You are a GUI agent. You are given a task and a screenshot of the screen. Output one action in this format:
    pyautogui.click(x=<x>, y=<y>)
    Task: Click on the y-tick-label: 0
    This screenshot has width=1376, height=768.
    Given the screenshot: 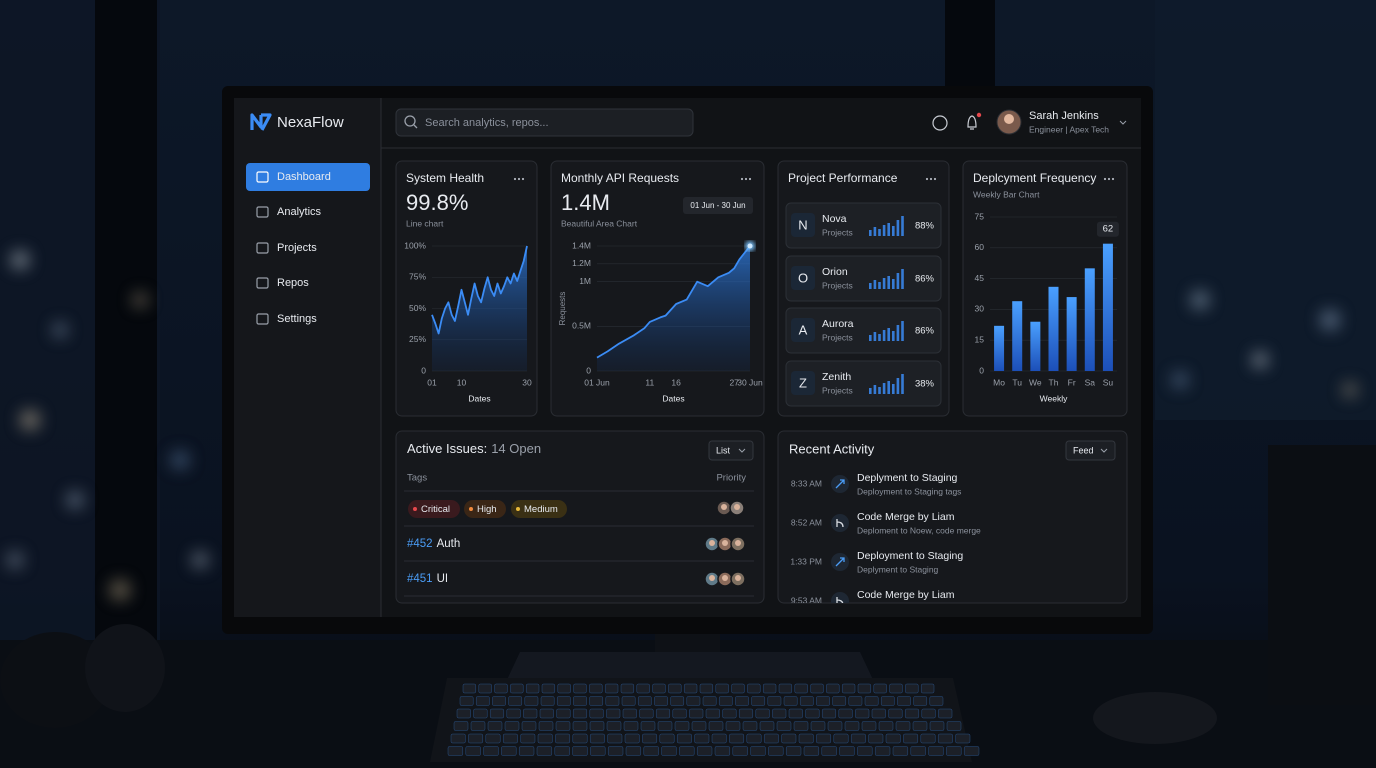 What is the action you would take?
    pyautogui.click(x=981, y=370)
    